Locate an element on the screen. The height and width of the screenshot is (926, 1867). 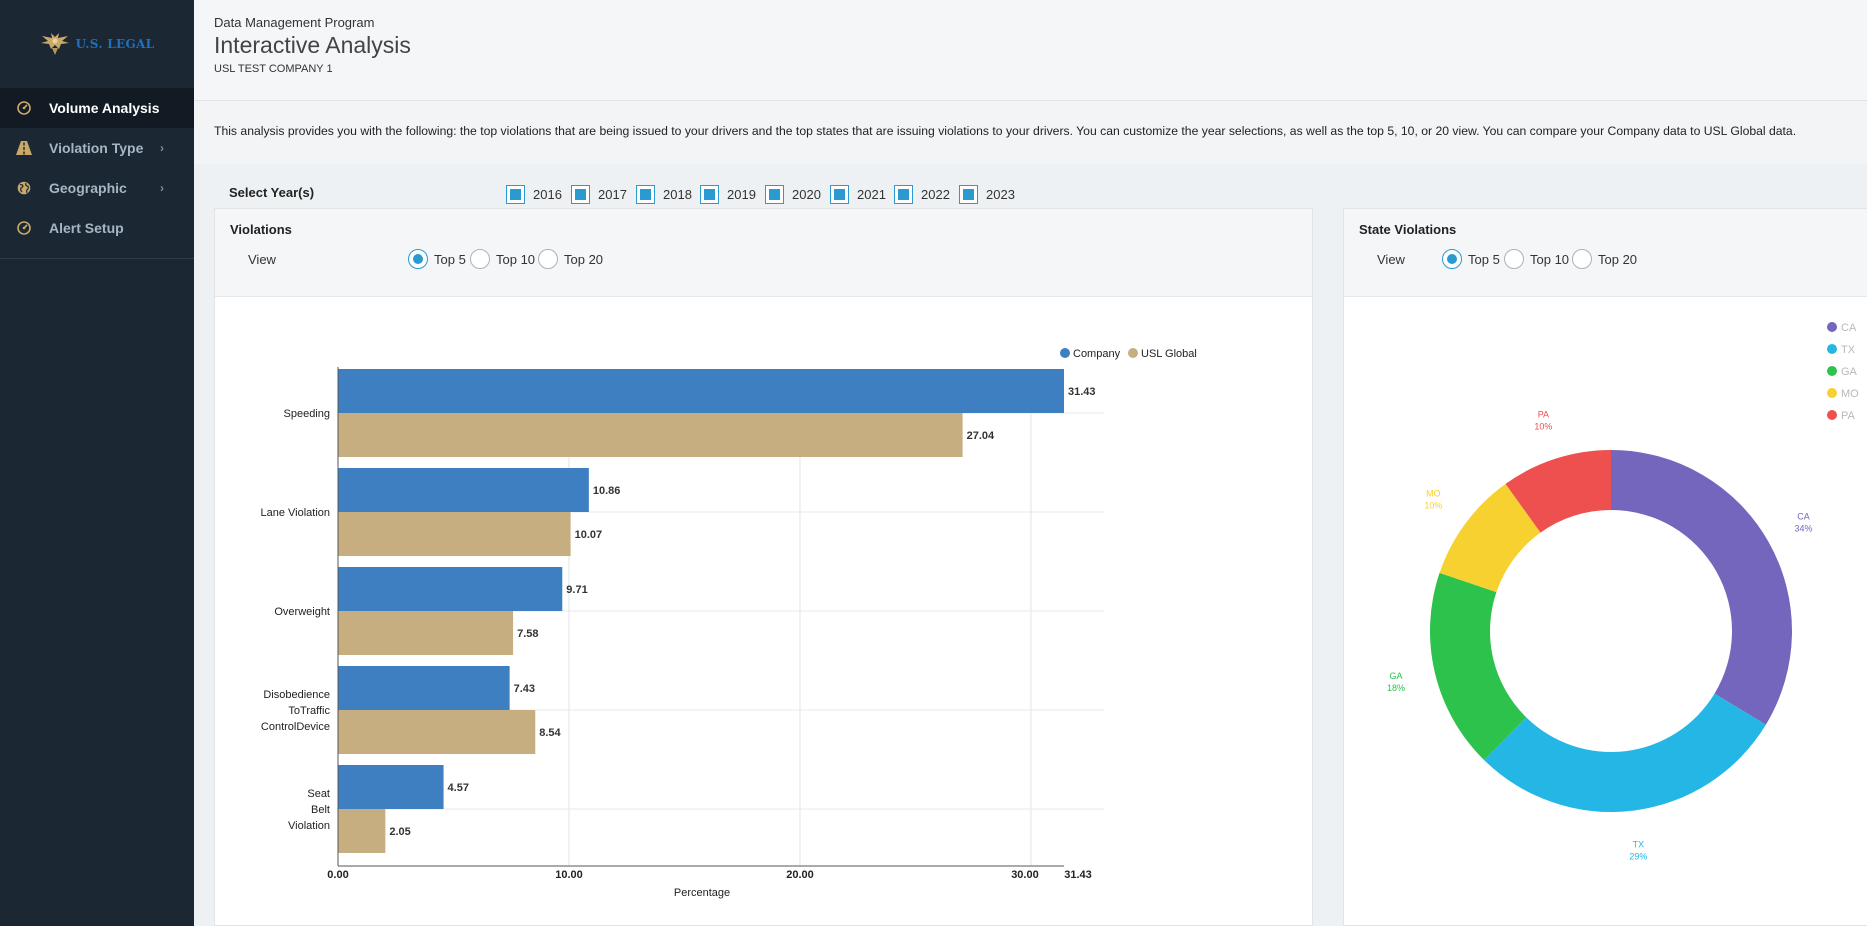
page-subtitle: Data Management Program is located at coordinates (294, 22).